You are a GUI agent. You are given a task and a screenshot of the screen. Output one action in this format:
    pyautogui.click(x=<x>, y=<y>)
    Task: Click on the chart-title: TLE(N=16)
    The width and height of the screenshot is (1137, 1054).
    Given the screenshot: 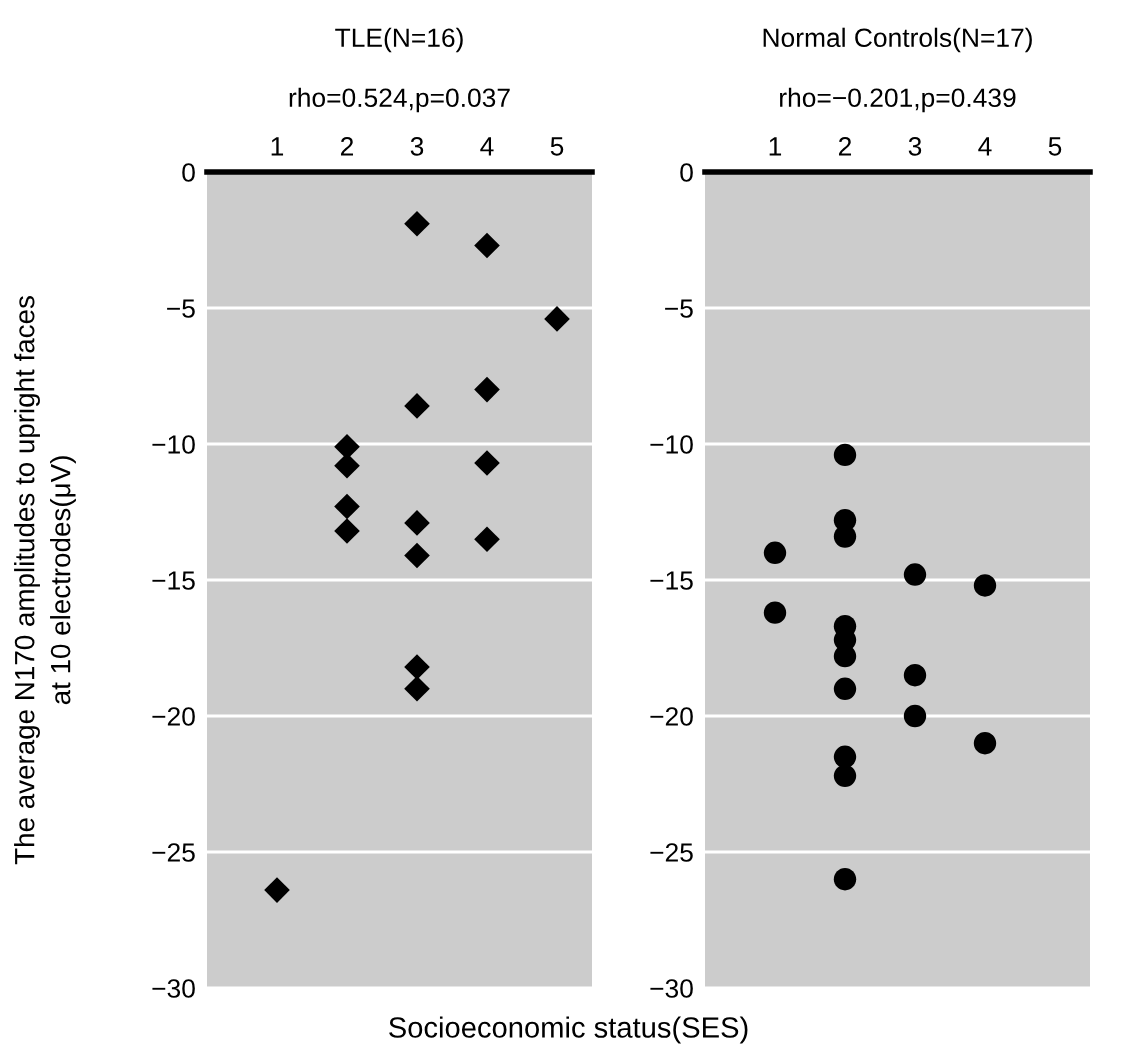 What is the action you would take?
    pyautogui.click(x=399, y=40)
    